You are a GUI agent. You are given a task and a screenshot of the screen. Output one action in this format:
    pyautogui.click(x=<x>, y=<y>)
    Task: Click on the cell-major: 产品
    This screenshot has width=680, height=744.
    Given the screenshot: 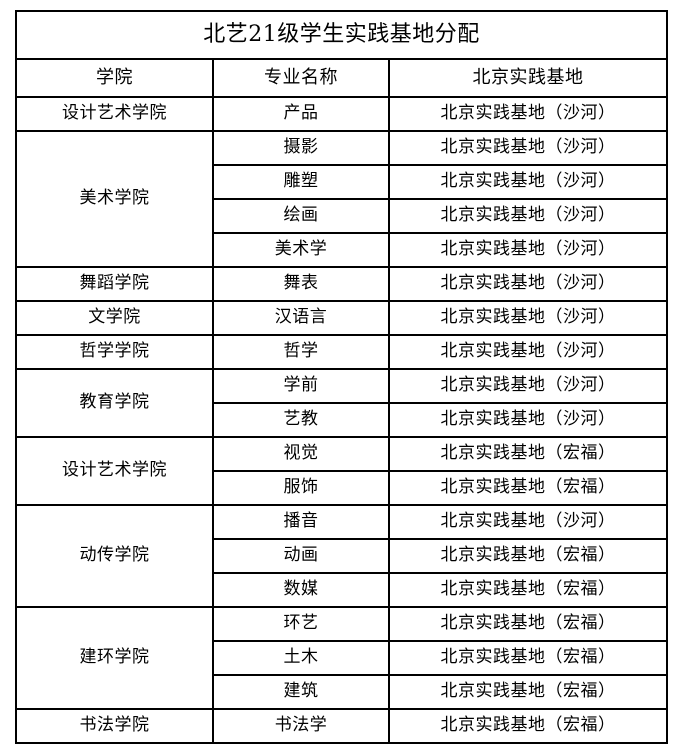 What is the action you would take?
    pyautogui.click(x=301, y=114)
    